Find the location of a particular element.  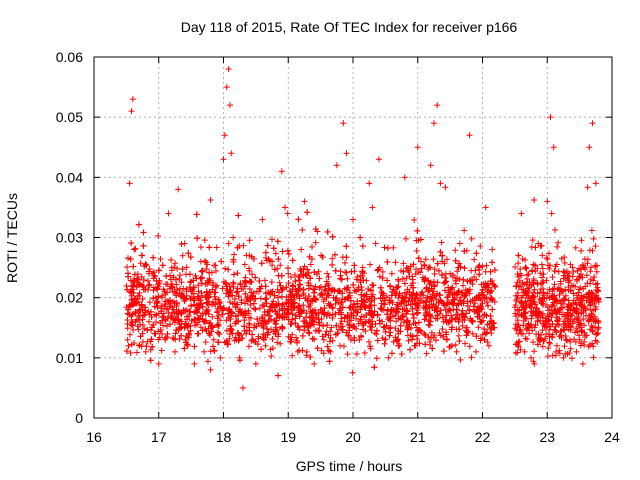

y-axis-label: ROTI / TECUs is located at coordinates (12, 238).